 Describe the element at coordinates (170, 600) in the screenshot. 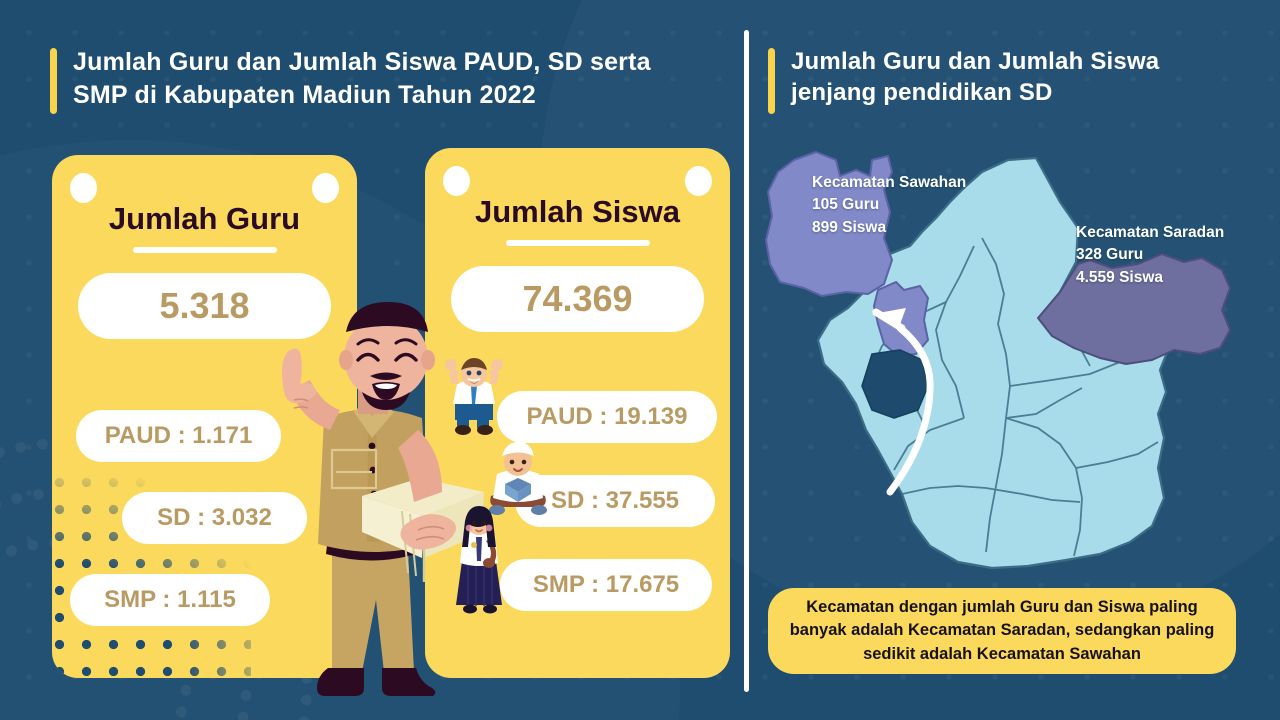

I see `guru-smp-value: SMP : 1.115` at that location.